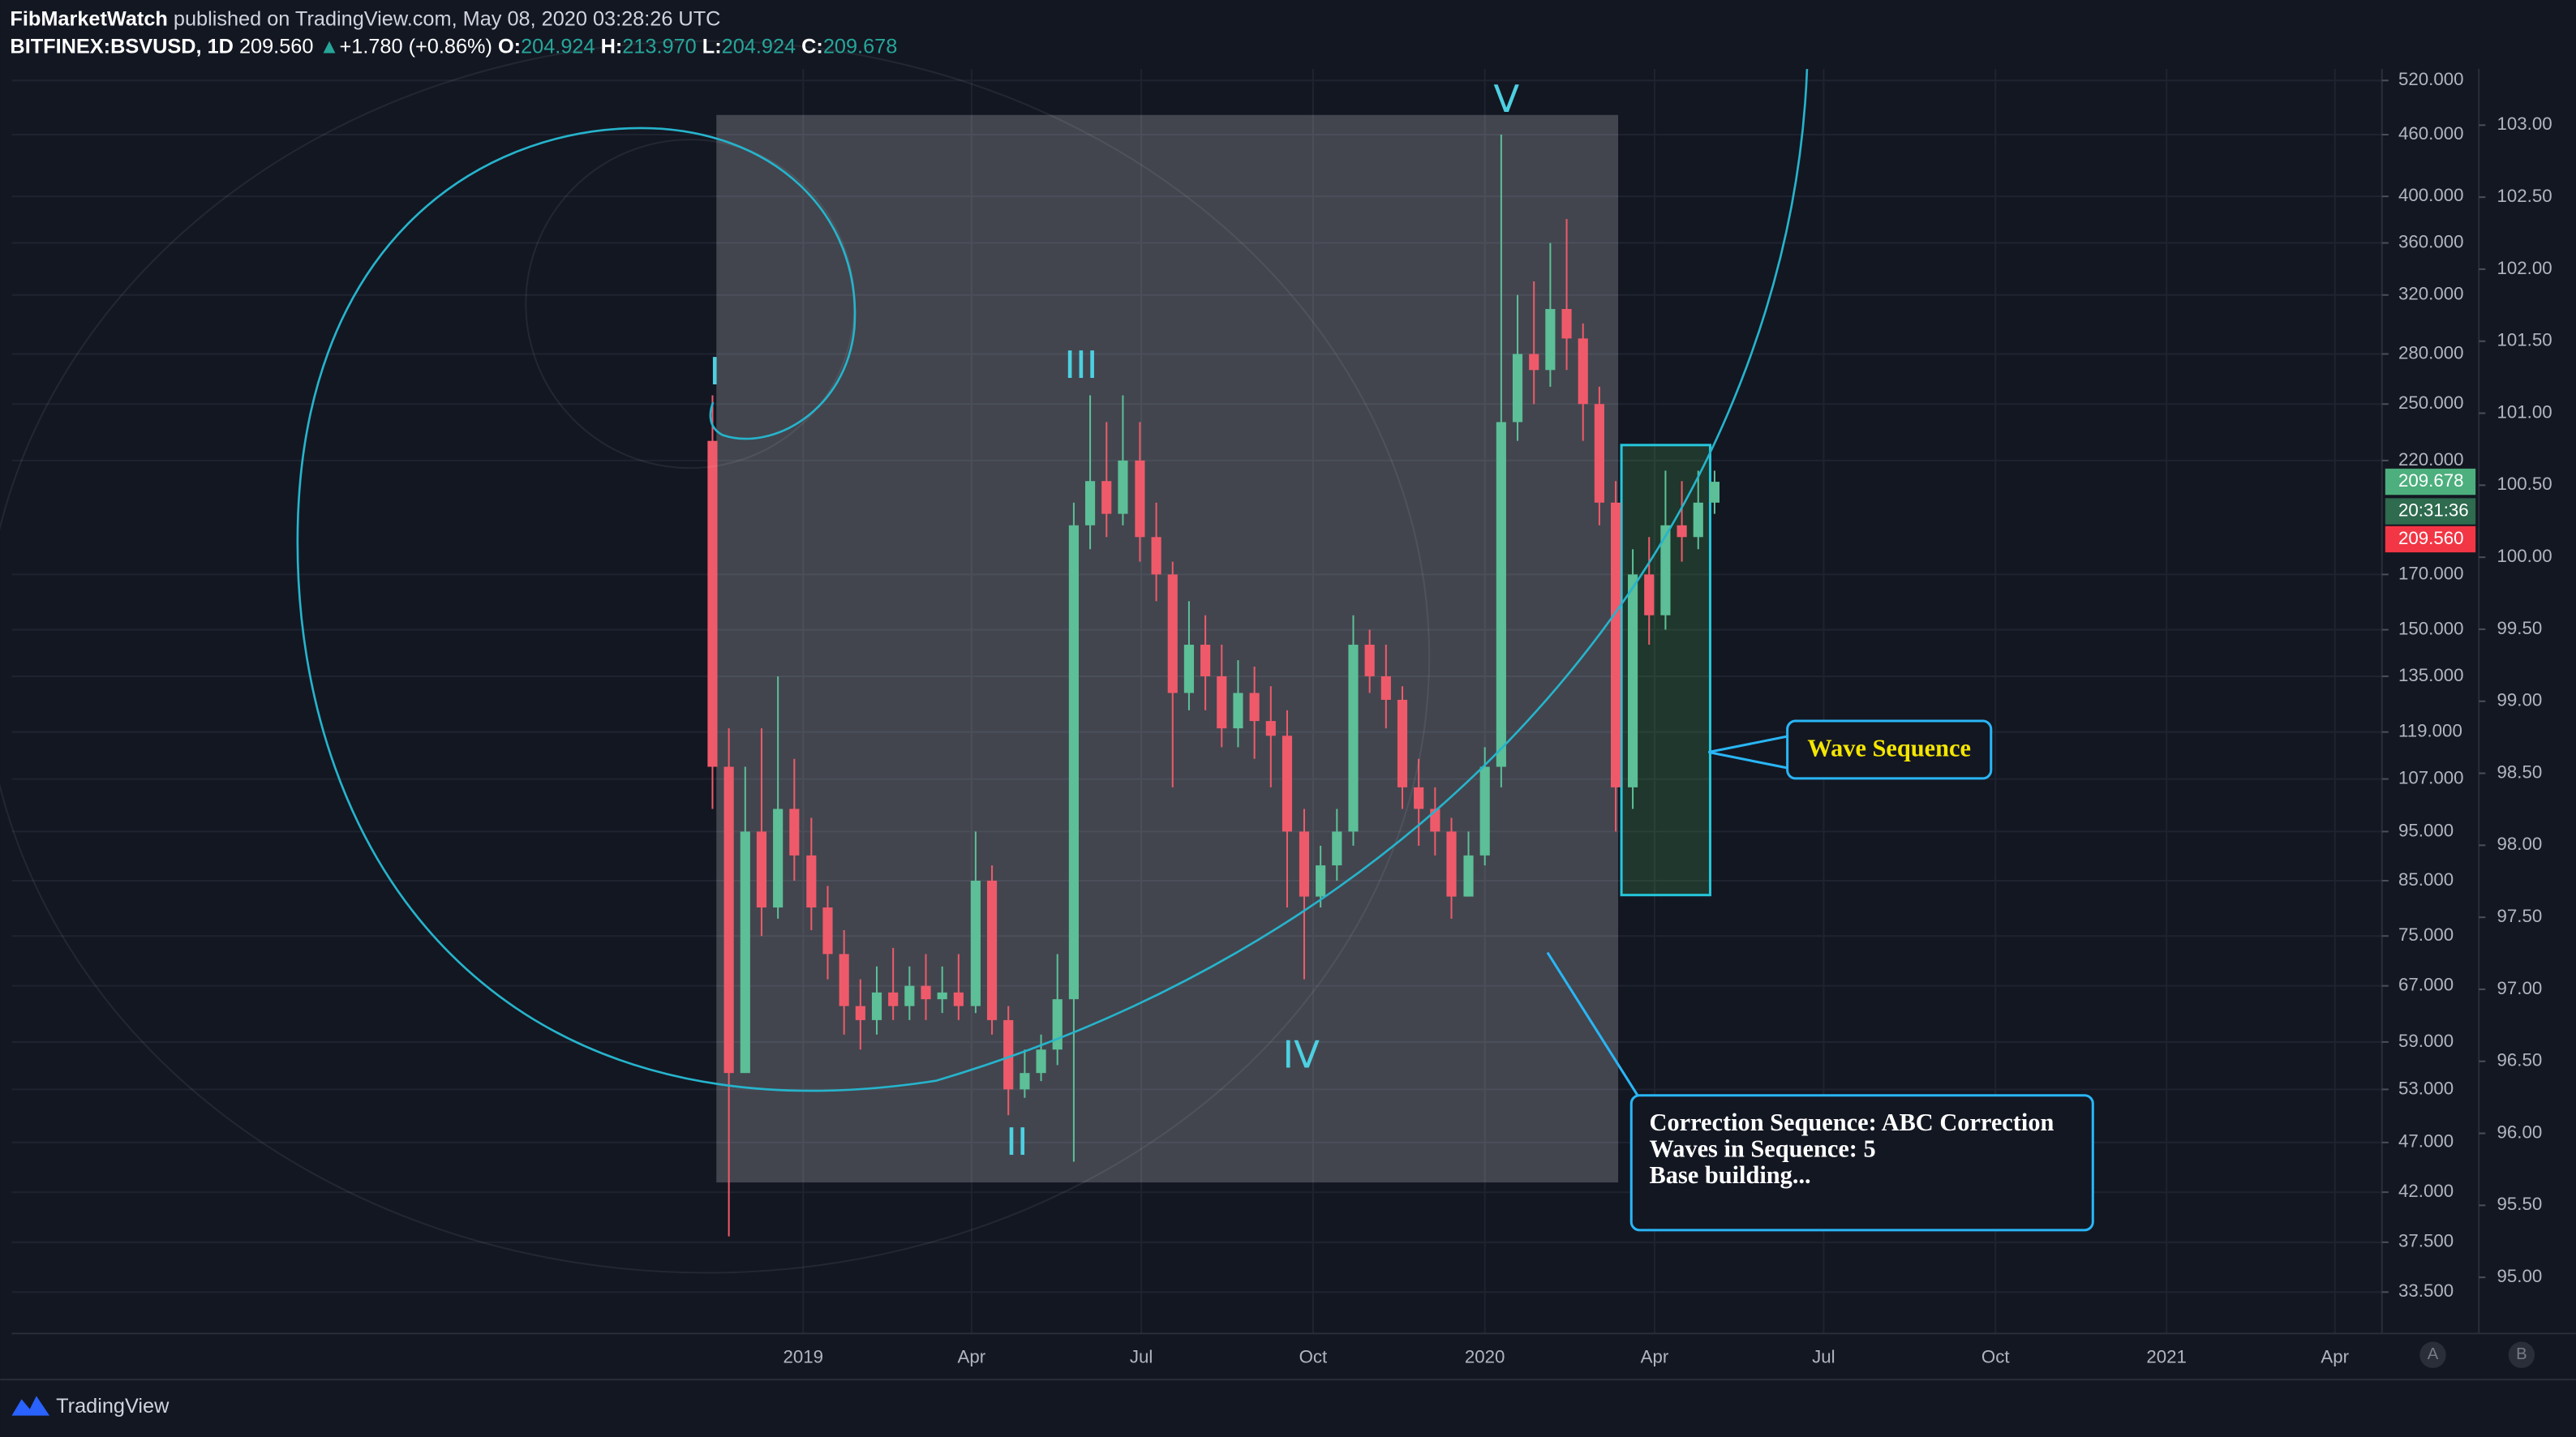  What do you see at coordinates (2524, 268) in the screenshot?
I see `y2-tick-label: 102.00` at bounding box center [2524, 268].